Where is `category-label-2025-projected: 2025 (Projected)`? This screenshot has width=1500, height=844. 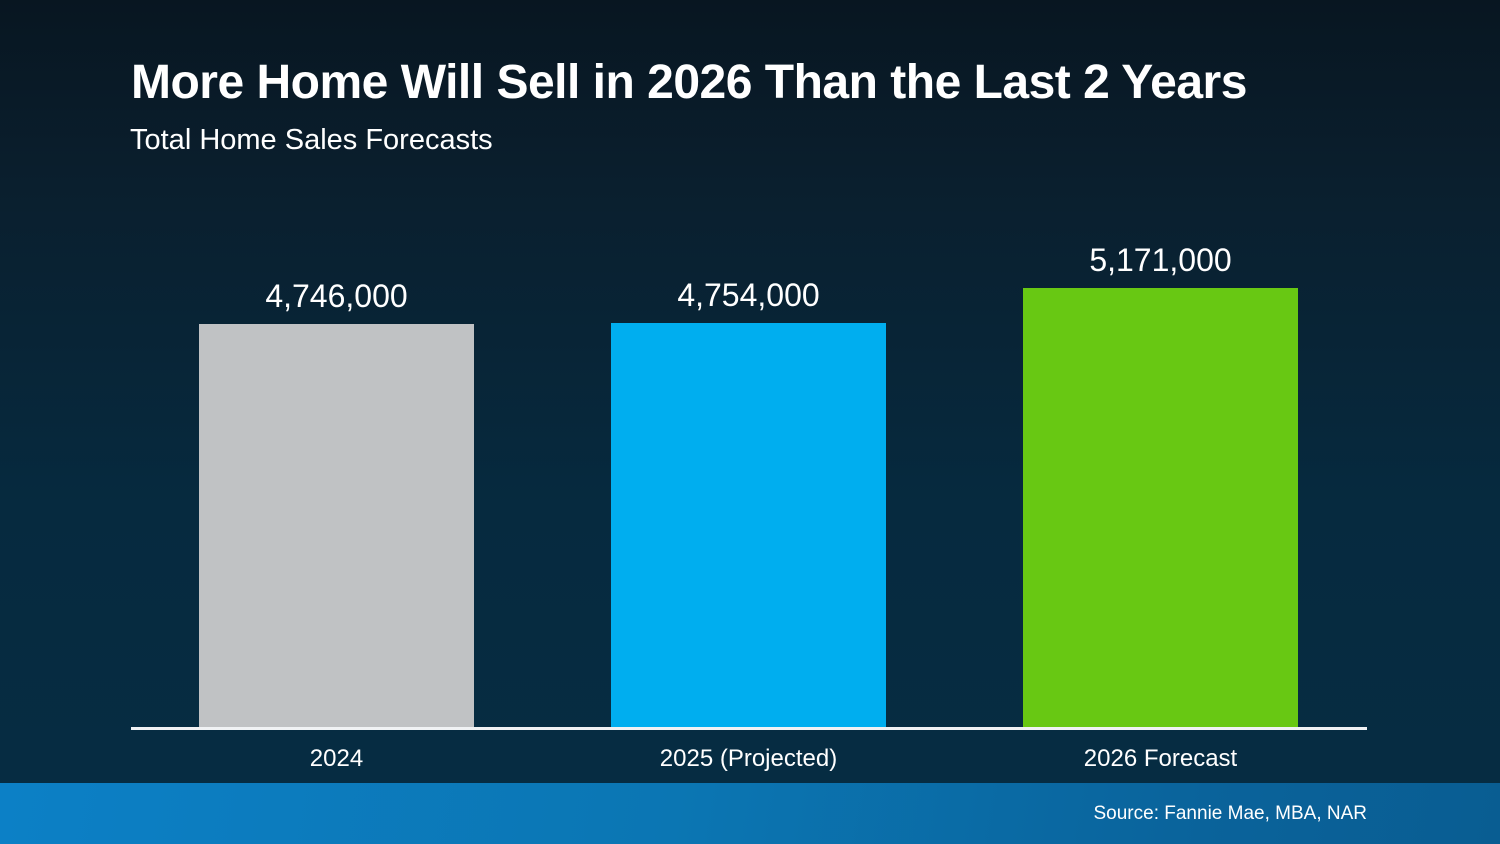
category-label-2025-projected: 2025 (Projected) is located at coordinates (748, 758).